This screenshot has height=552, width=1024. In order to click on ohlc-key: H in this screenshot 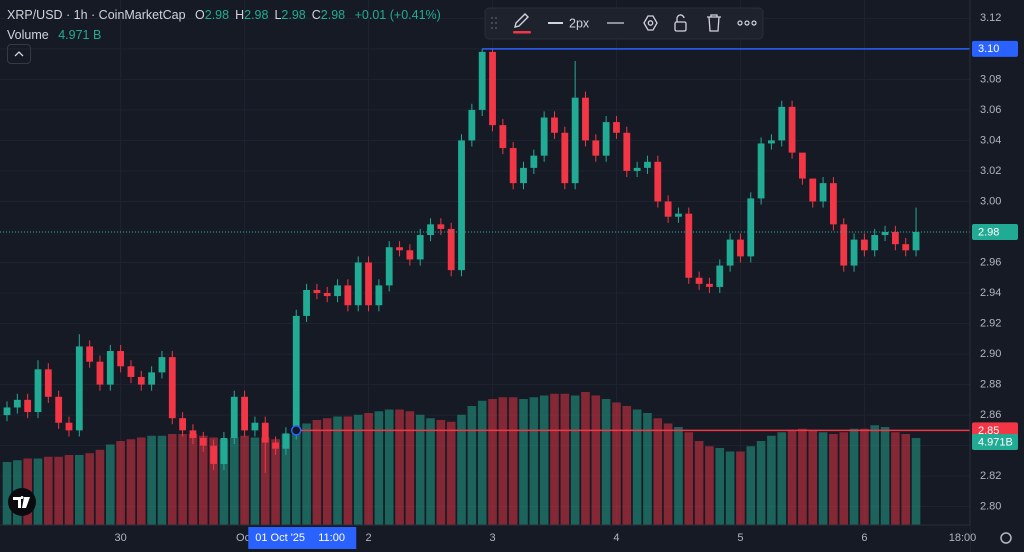, I will do `click(240, 15)`.